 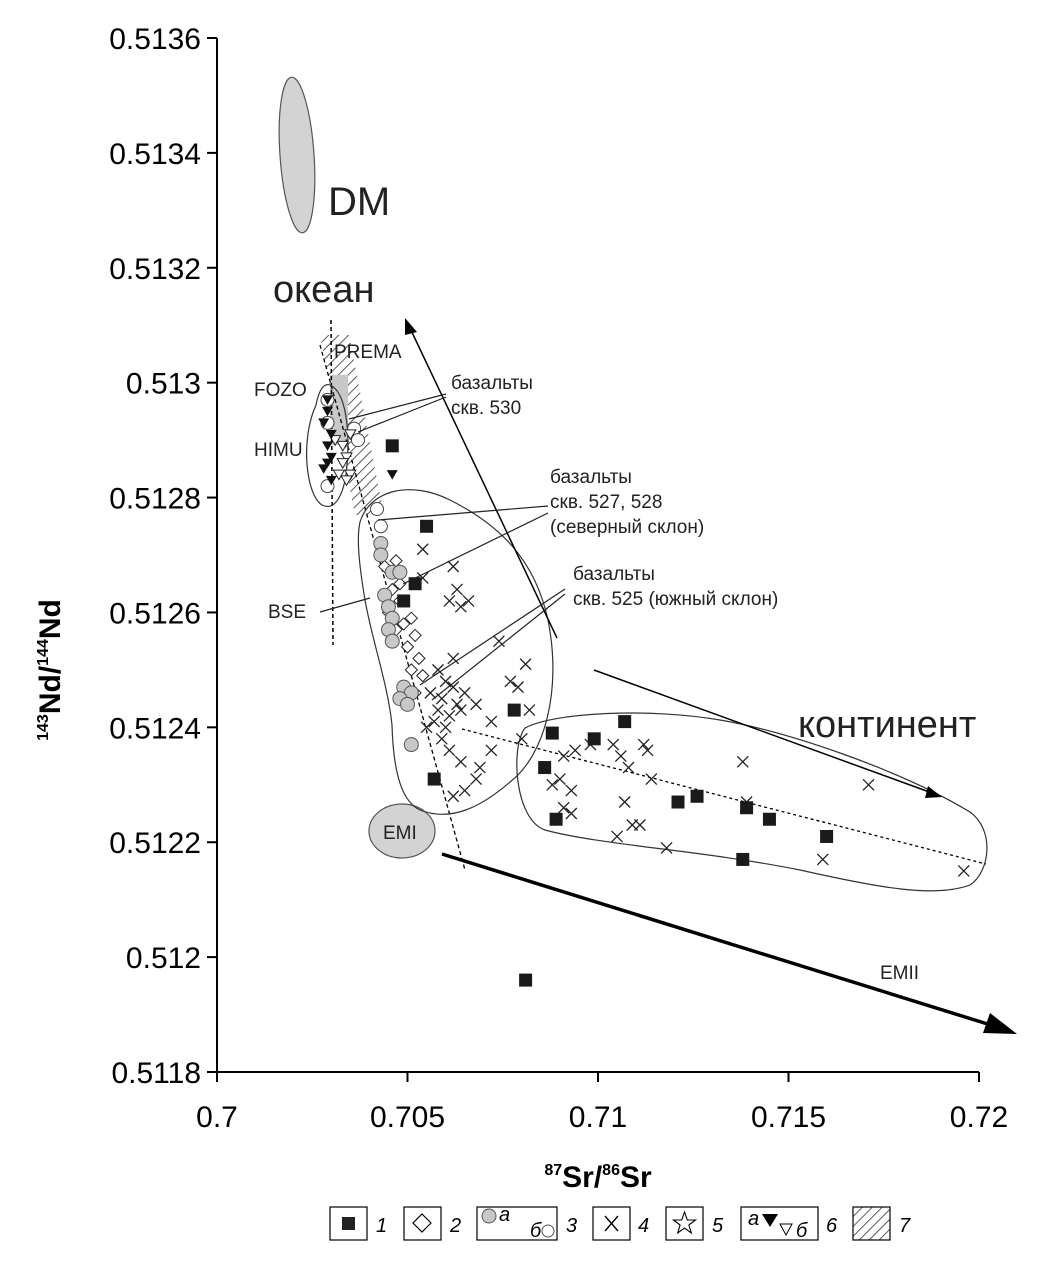 What do you see at coordinates (163, 958) in the screenshot?
I see `y-tick-label: 0.512` at bounding box center [163, 958].